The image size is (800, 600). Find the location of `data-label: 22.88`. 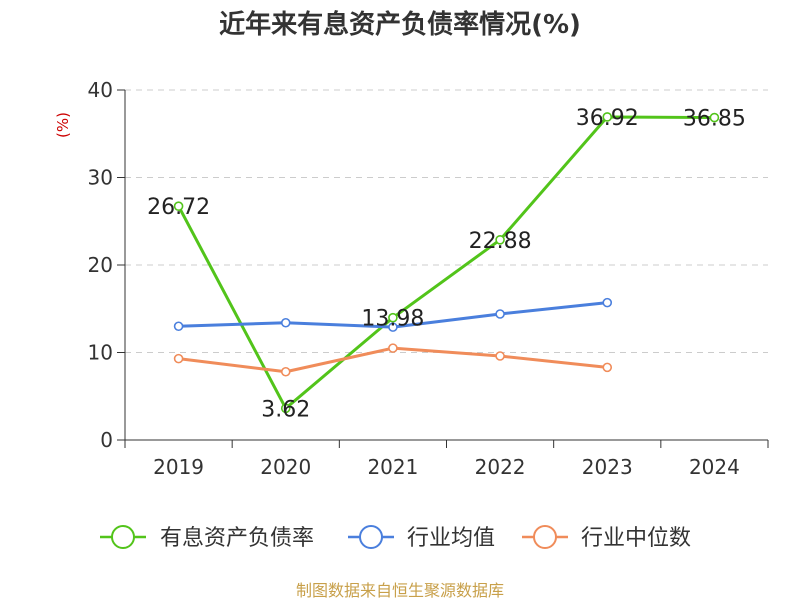

data-label: 22.88 is located at coordinates (500, 241).